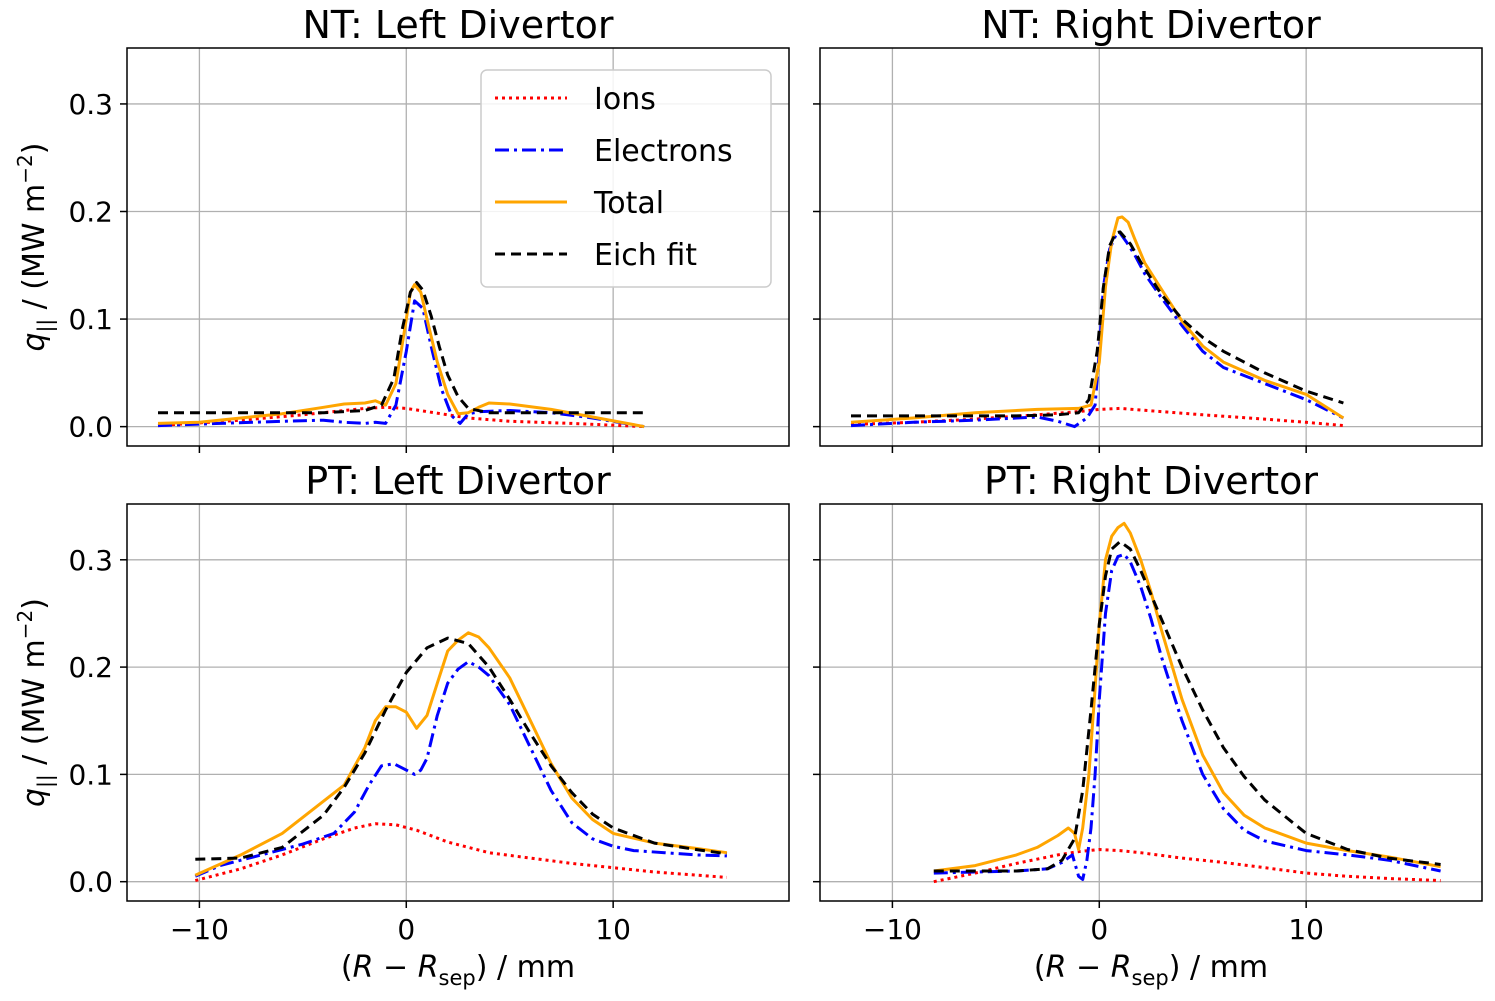 This screenshot has width=1495, height=1001. I want to click on panel-title: PT: Left Divertor, so click(458, 481).